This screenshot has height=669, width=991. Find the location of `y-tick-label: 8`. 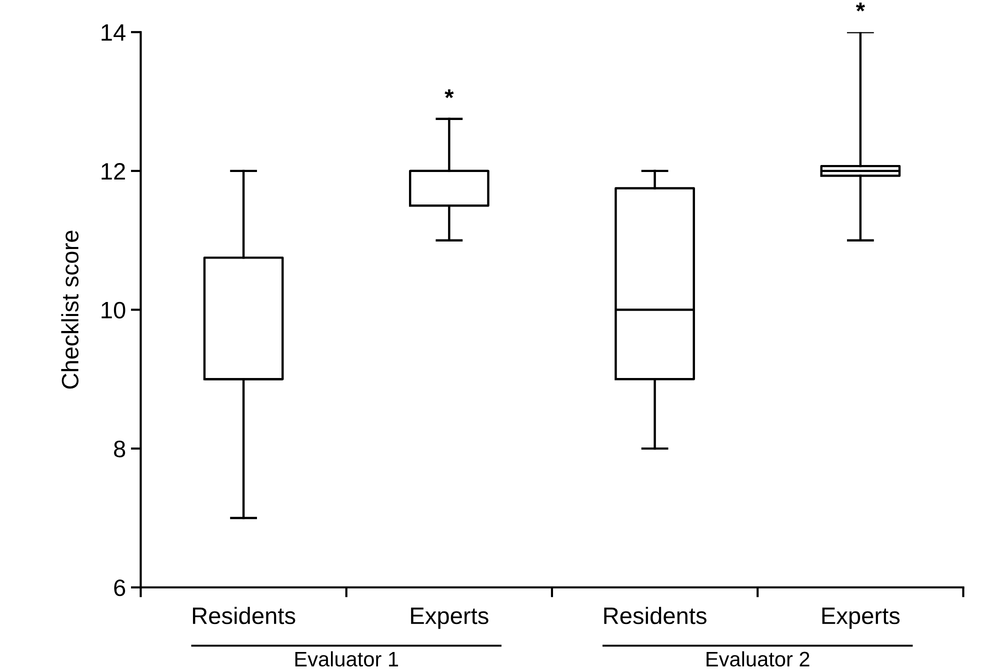

y-tick-label: 8 is located at coordinates (120, 449).